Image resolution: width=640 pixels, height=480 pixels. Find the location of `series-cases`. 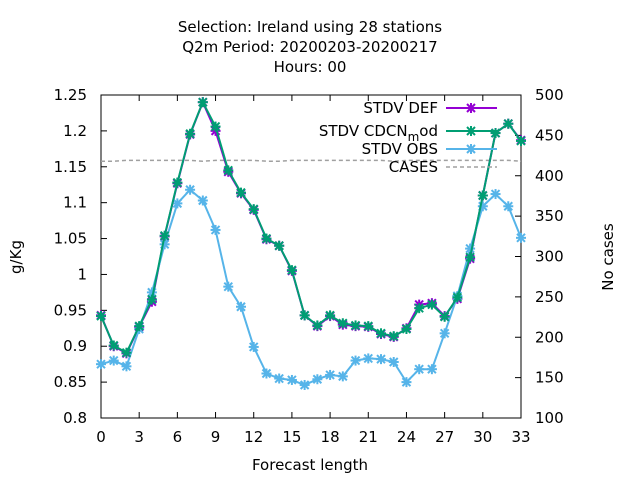

series-cases is located at coordinates (311, 160).